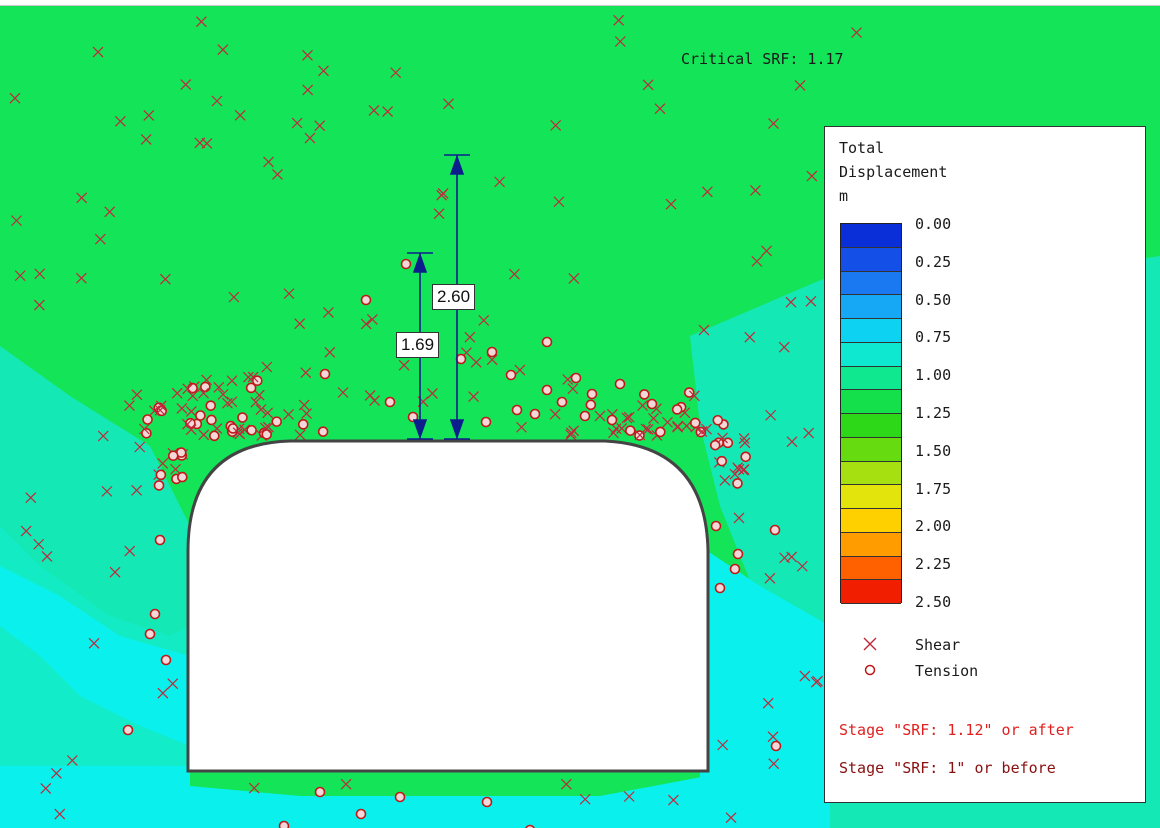 The image size is (1160, 828). What do you see at coordinates (956, 730) in the screenshot?
I see `legend-stage-recent: Stage "SRF: 1.12" or after` at bounding box center [956, 730].